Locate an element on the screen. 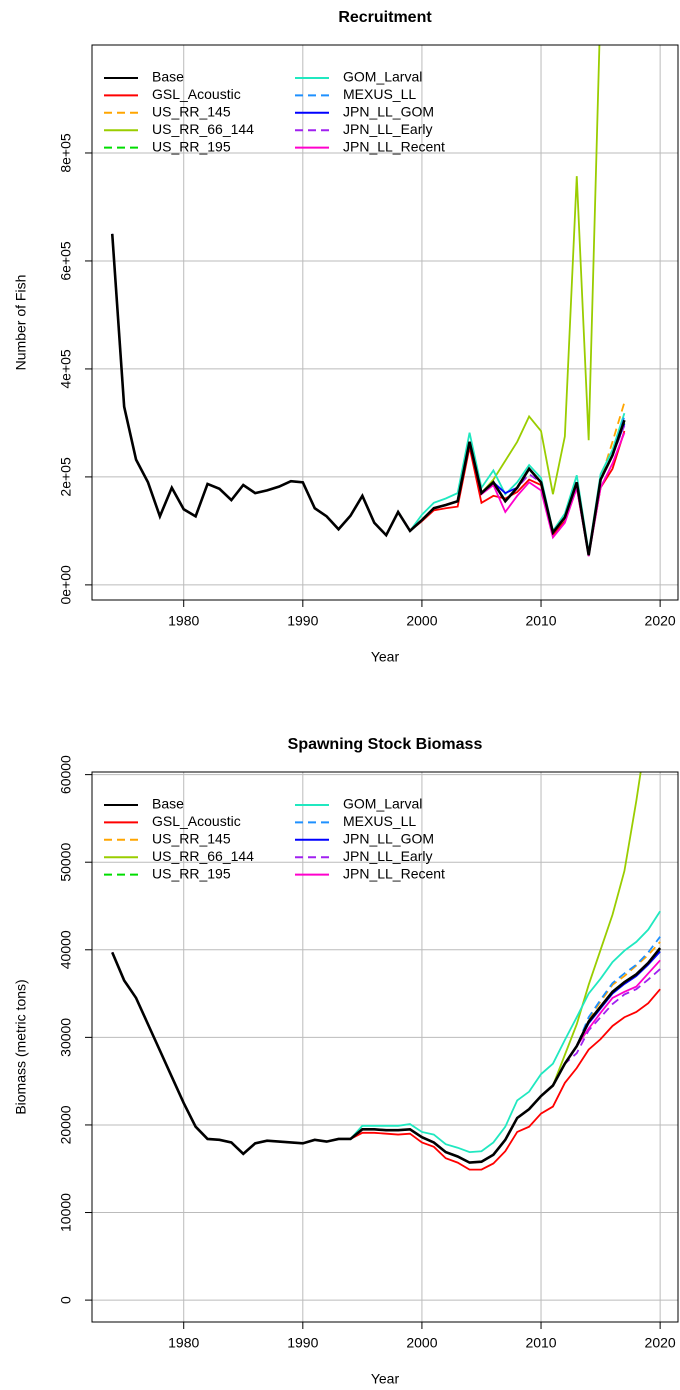 This screenshot has width=680, height=1390. y-tick-label: 2e+05 is located at coordinates (66, 477).